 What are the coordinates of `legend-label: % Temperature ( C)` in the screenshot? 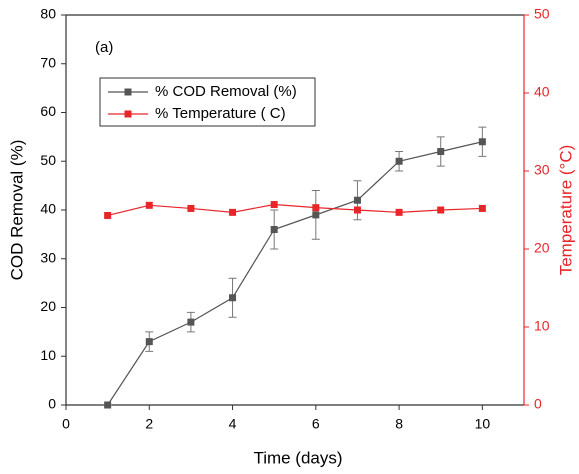 It's located at (220, 113).